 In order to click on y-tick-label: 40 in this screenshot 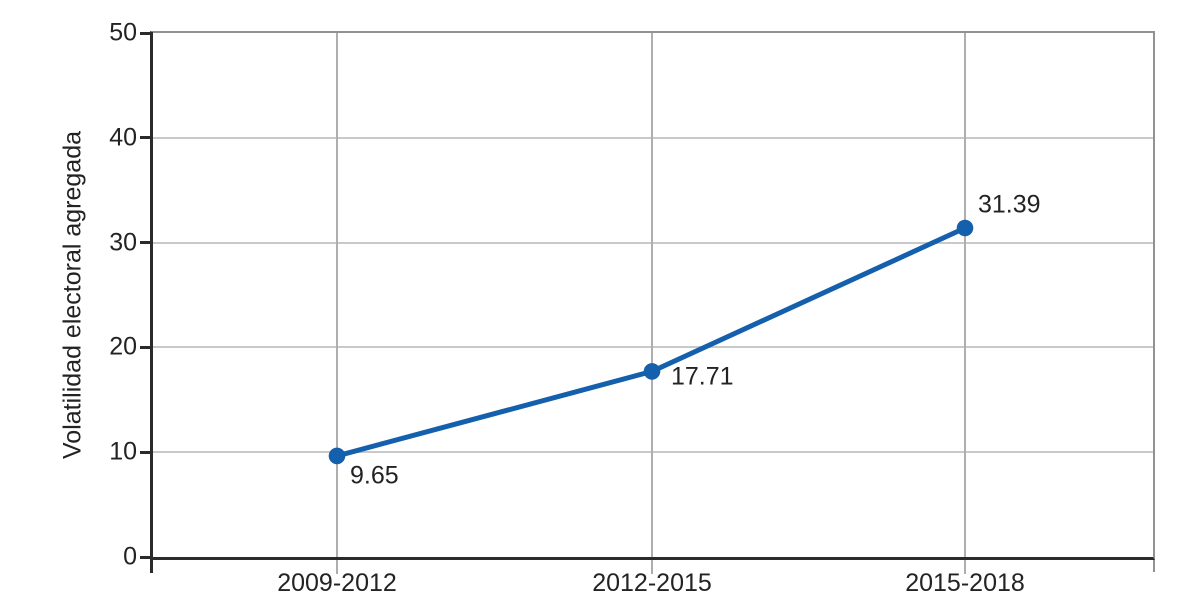, I will do `click(123, 137)`.